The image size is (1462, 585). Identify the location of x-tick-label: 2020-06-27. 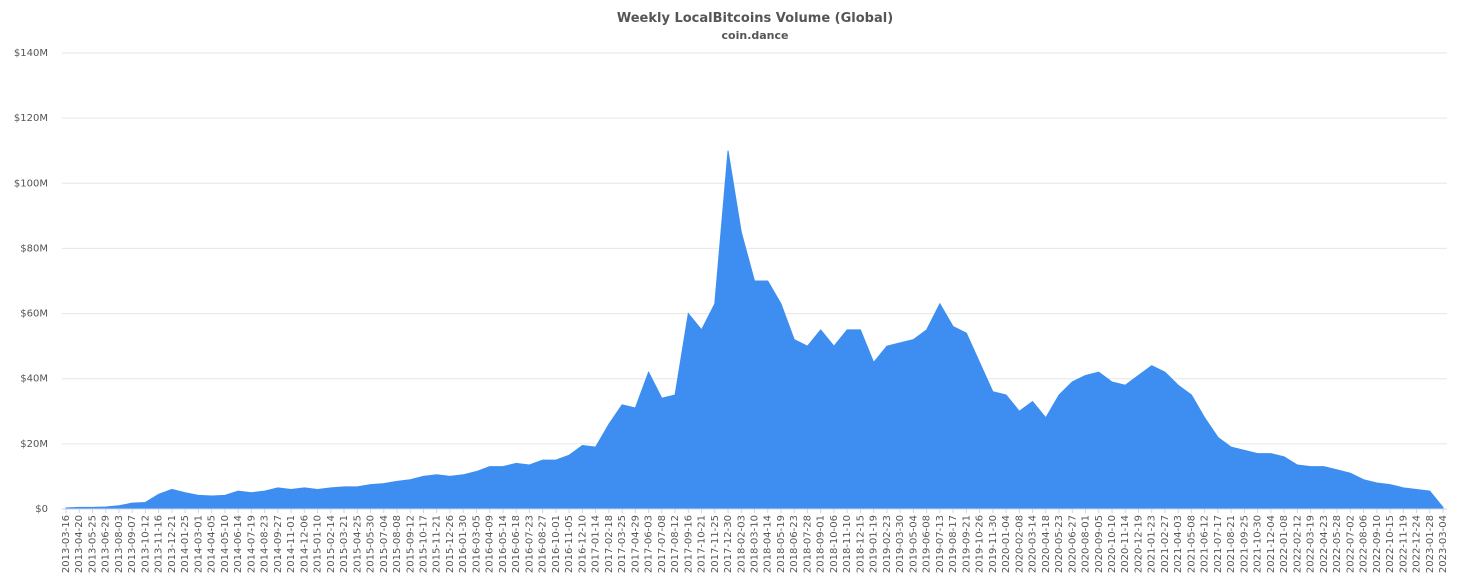
(1072, 544).